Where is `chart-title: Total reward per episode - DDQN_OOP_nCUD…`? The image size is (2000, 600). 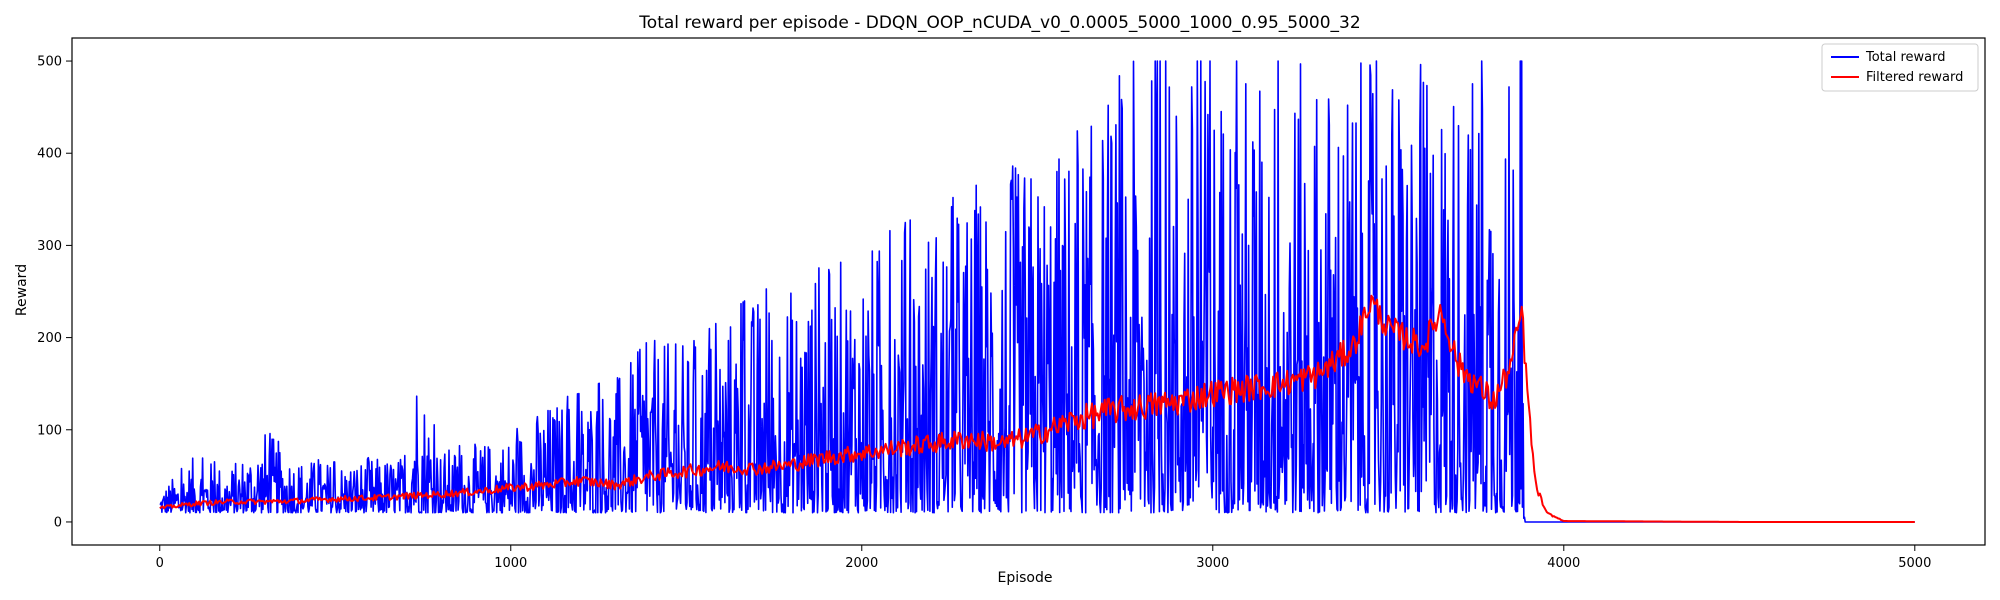
chart-title: Total reward per episode - DDQN_OOP_nCUD… is located at coordinates (999, 23).